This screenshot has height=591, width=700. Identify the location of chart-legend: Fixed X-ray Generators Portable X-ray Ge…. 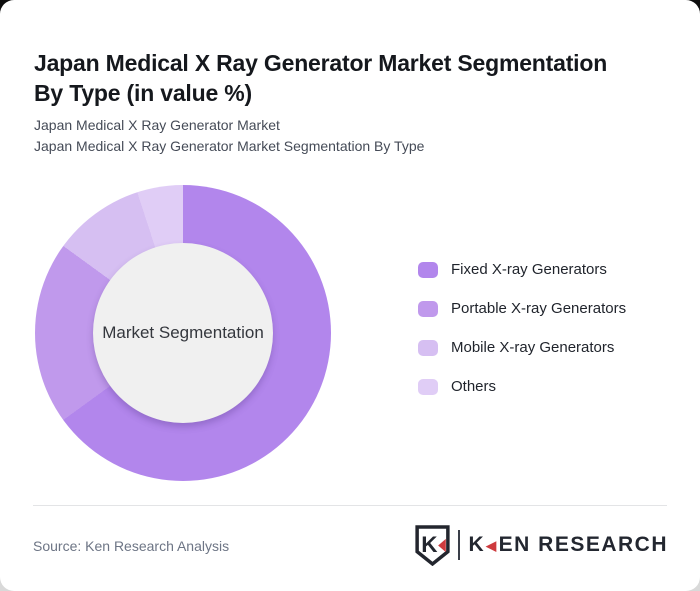
(522, 339).